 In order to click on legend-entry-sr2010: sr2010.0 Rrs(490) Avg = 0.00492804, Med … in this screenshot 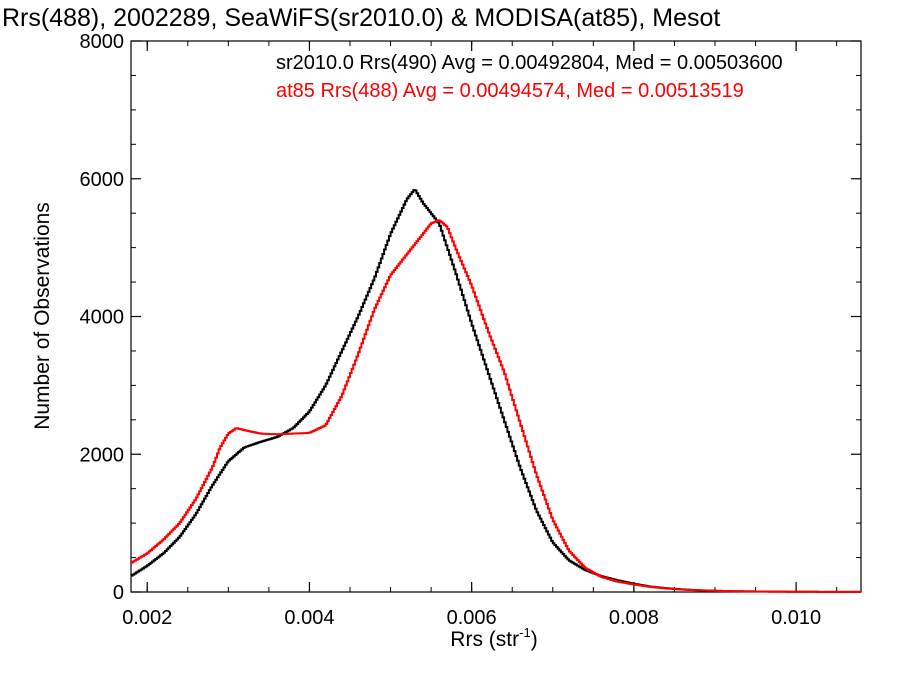, I will do `click(529, 63)`.